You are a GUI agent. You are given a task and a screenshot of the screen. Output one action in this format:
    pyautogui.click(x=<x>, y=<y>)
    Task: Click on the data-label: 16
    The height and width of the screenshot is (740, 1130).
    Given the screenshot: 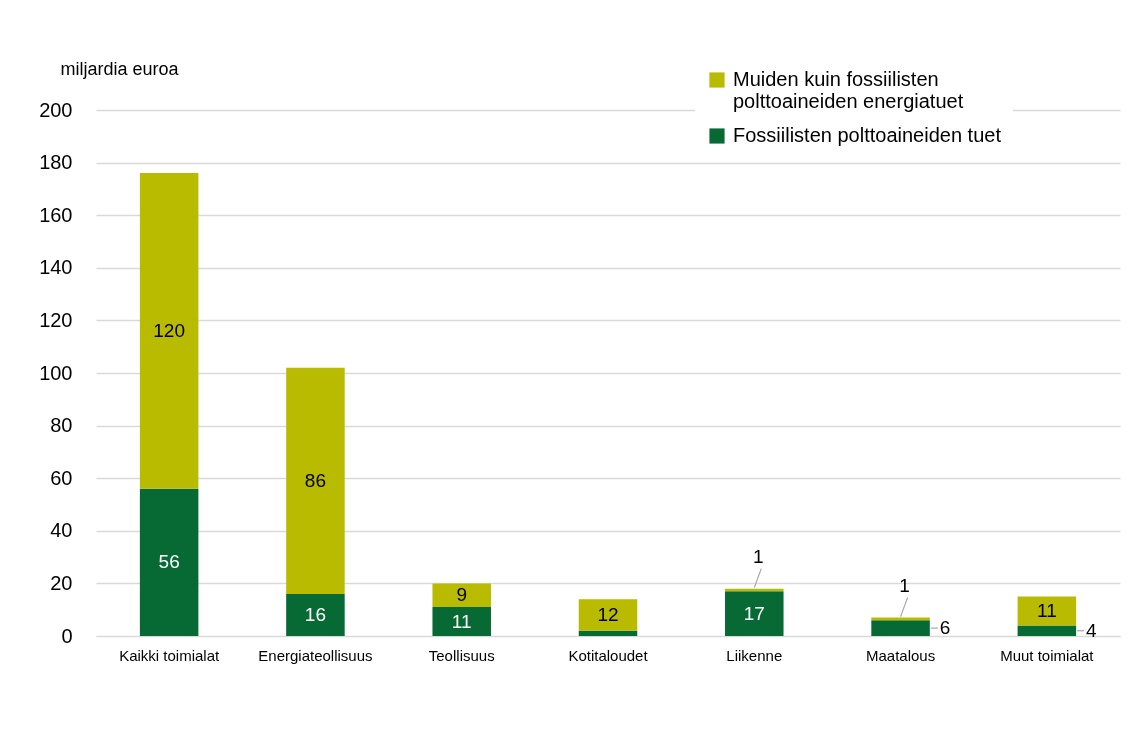 What is the action you would take?
    pyautogui.click(x=315, y=614)
    